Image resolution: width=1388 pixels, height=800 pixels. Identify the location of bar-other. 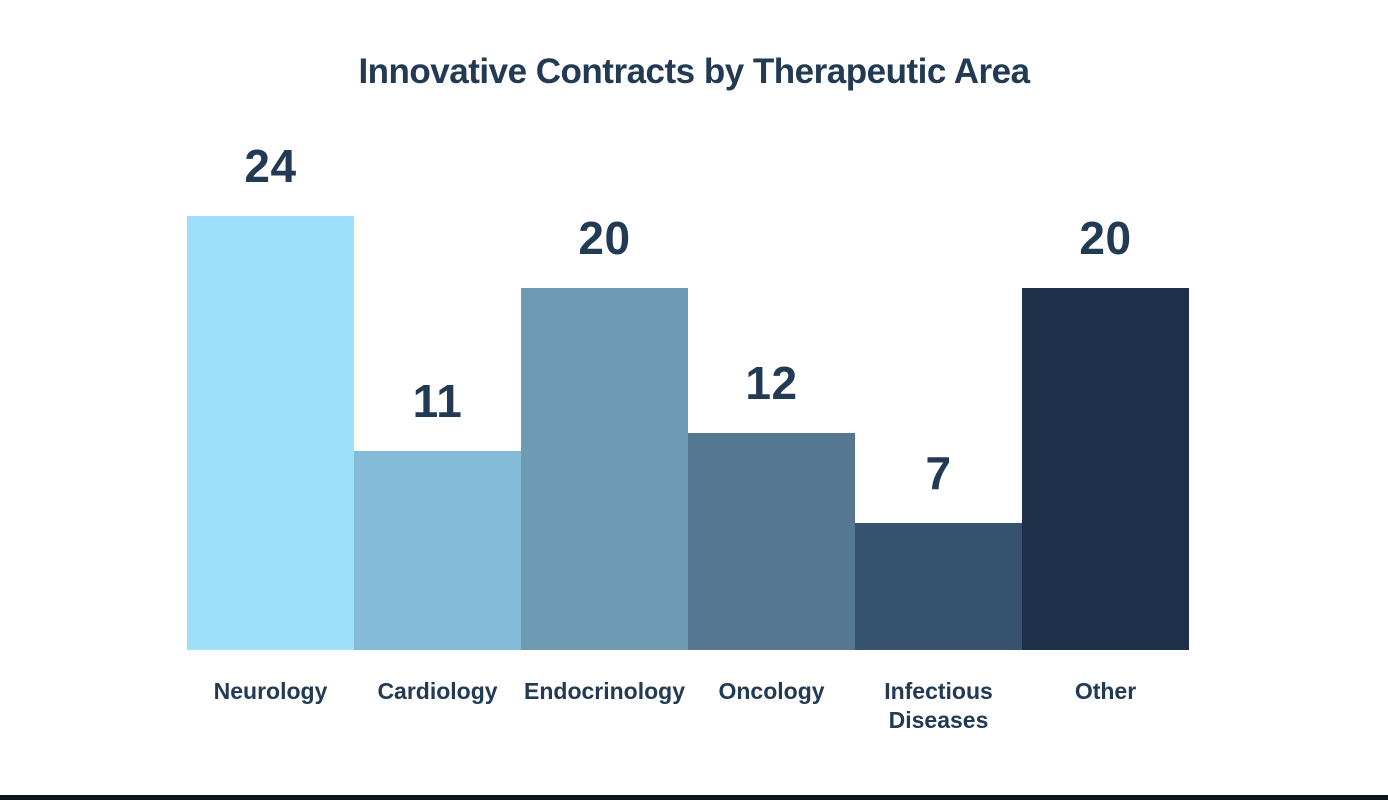
(1105, 469).